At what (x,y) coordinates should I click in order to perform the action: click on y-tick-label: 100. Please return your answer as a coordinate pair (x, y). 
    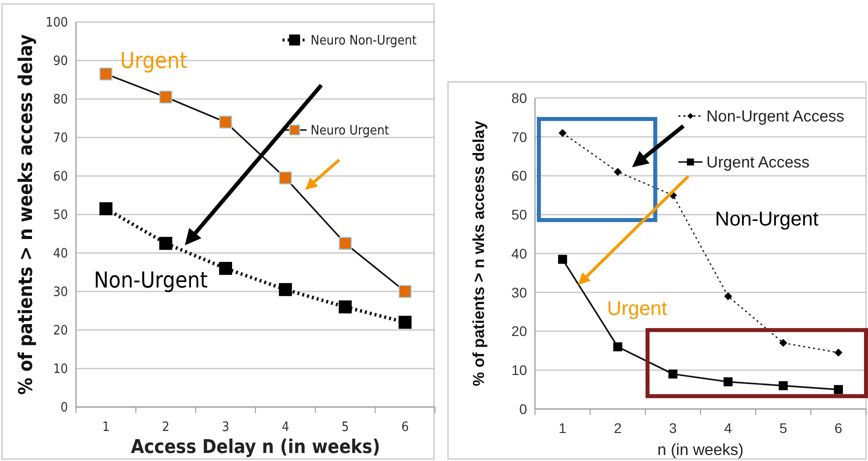
    Looking at the image, I should click on (57, 23).